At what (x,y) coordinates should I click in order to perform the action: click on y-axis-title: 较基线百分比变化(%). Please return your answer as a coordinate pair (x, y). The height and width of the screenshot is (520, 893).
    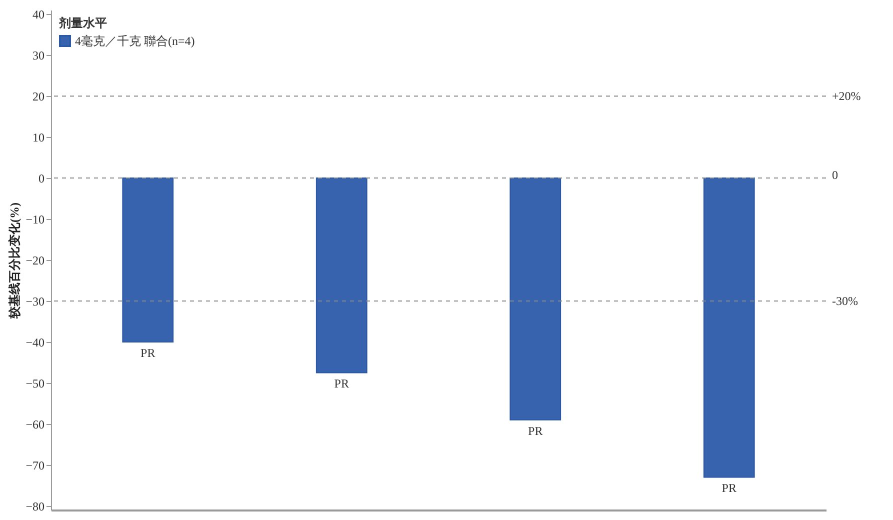
    Looking at the image, I should click on (15, 261).